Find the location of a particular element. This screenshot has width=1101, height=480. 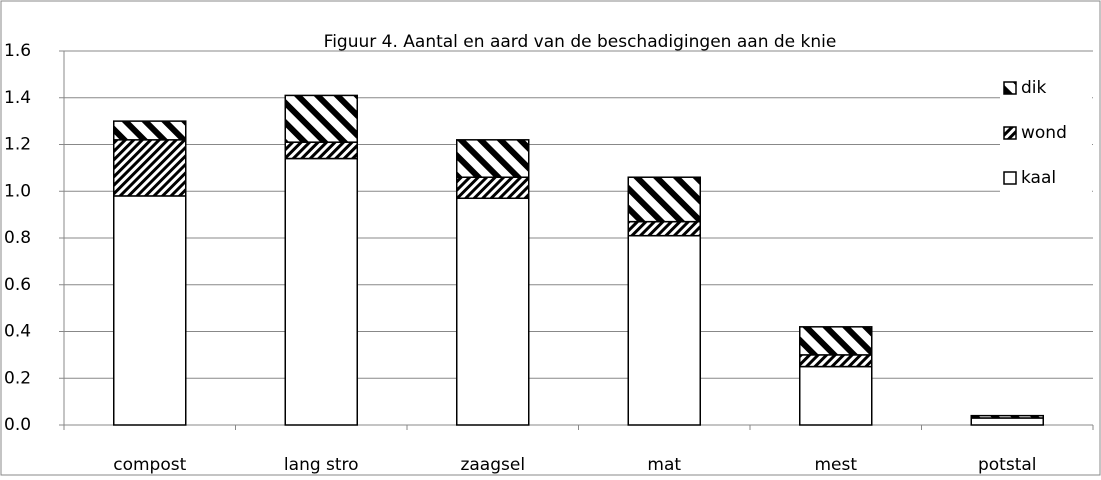

x-tick-label: mest is located at coordinates (835, 465).